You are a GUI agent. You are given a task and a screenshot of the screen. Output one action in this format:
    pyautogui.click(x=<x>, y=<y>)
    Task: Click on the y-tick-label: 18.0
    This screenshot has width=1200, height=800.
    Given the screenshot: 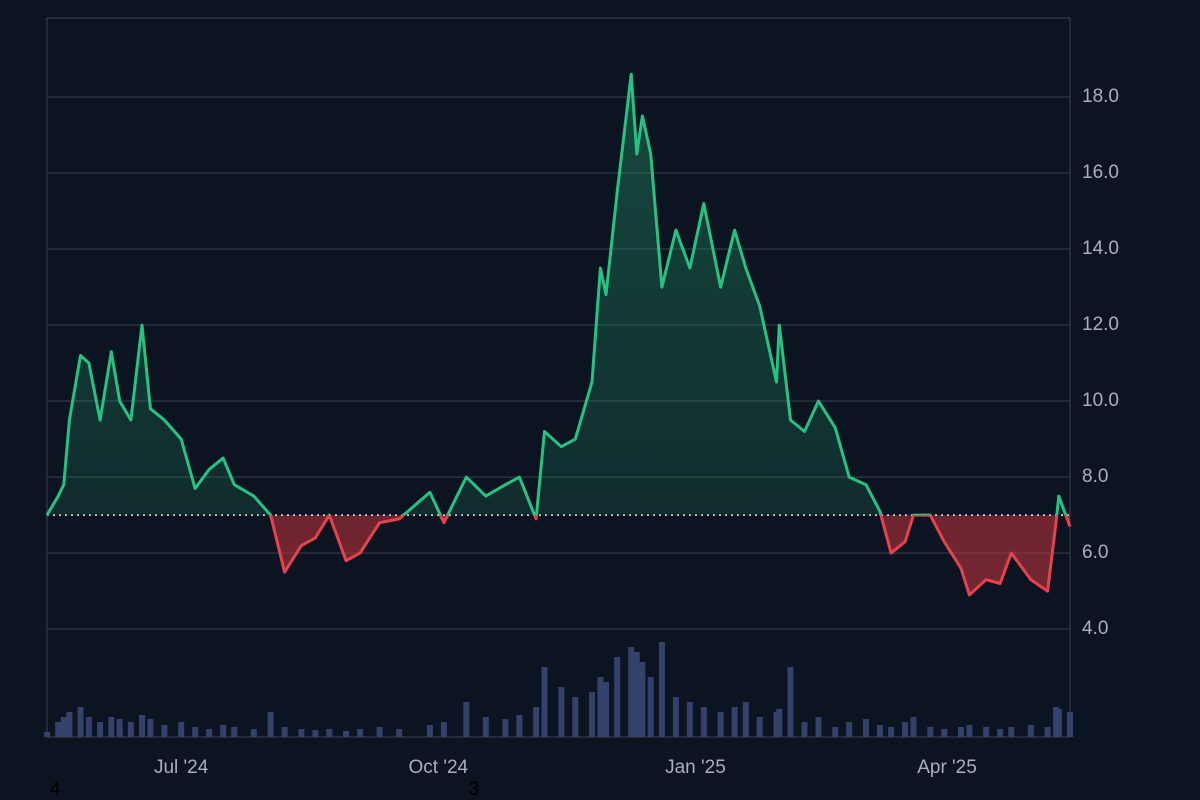 What is the action you would take?
    pyautogui.click(x=1100, y=96)
    